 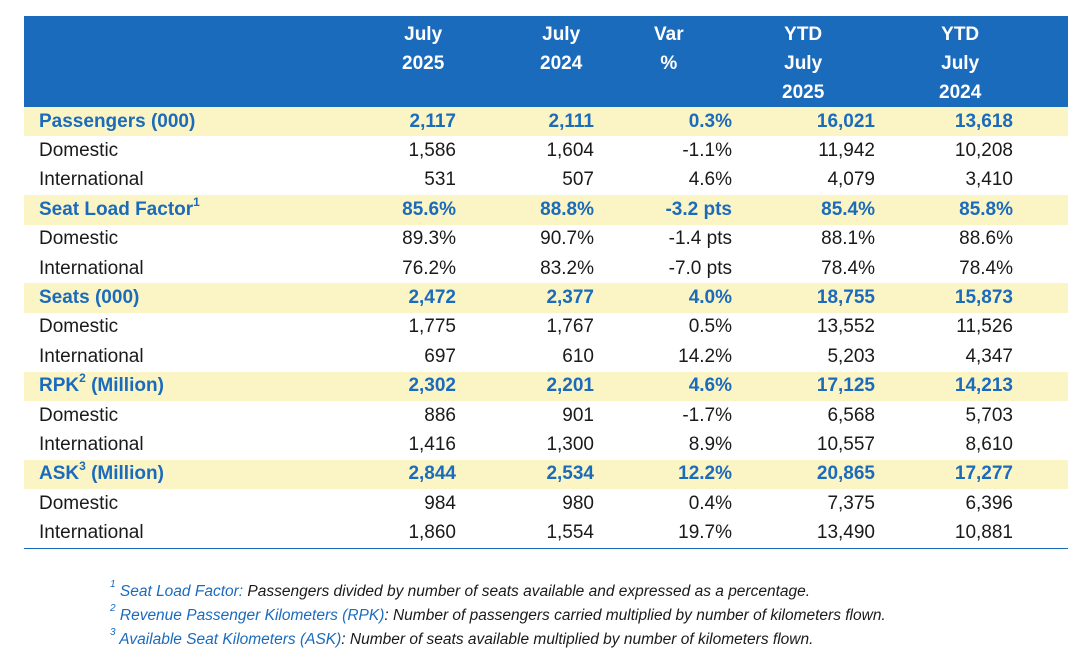 I want to click on row-value: 1,604, so click(x=525, y=151).